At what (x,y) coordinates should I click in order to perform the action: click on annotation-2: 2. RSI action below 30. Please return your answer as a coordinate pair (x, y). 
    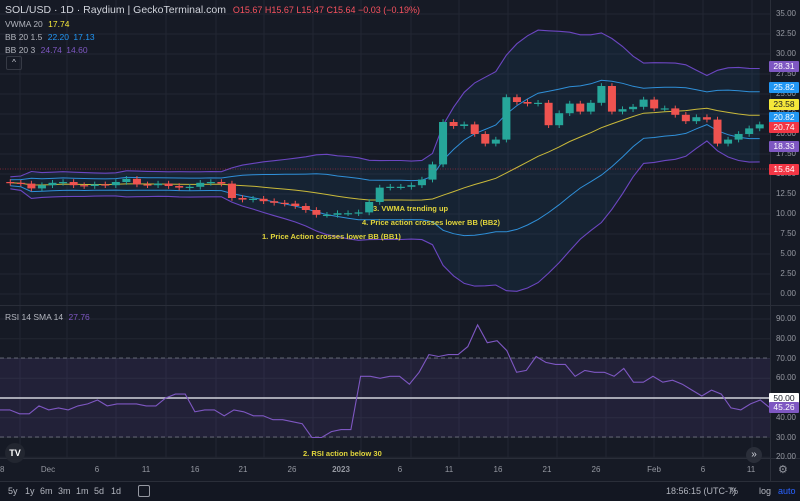
    Looking at the image, I should click on (342, 453).